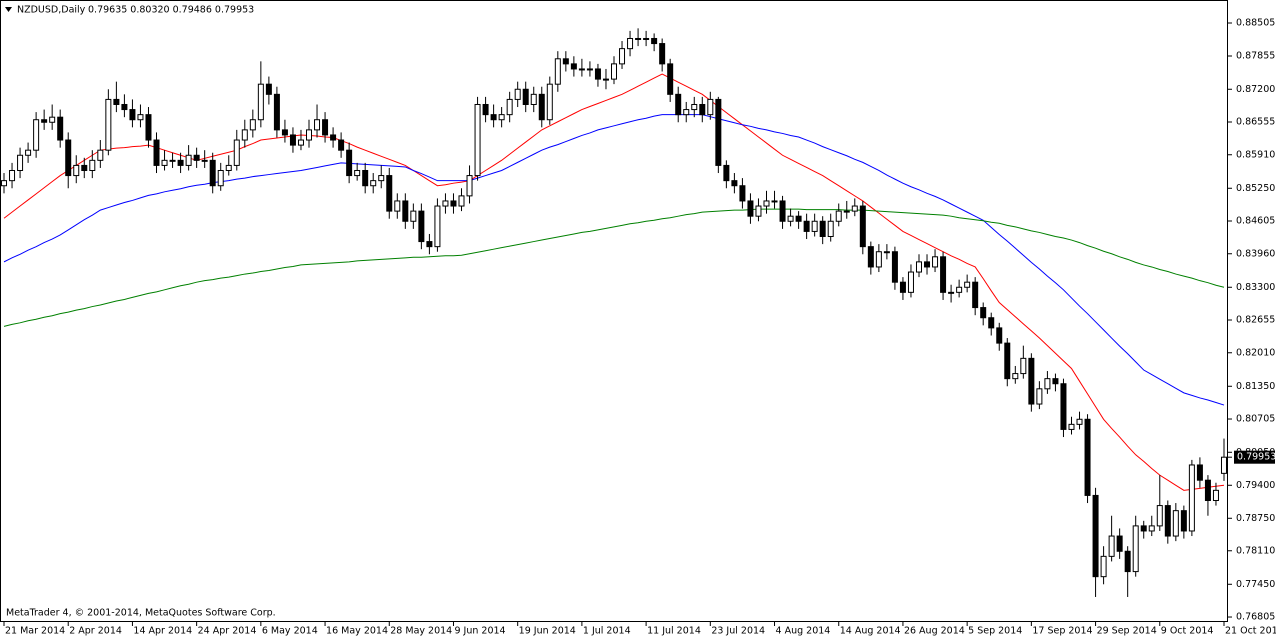 This screenshot has width=1276, height=639. What do you see at coordinates (1255, 188) in the screenshot?
I see `y-tick-label: 0.85250` at bounding box center [1255, 188].